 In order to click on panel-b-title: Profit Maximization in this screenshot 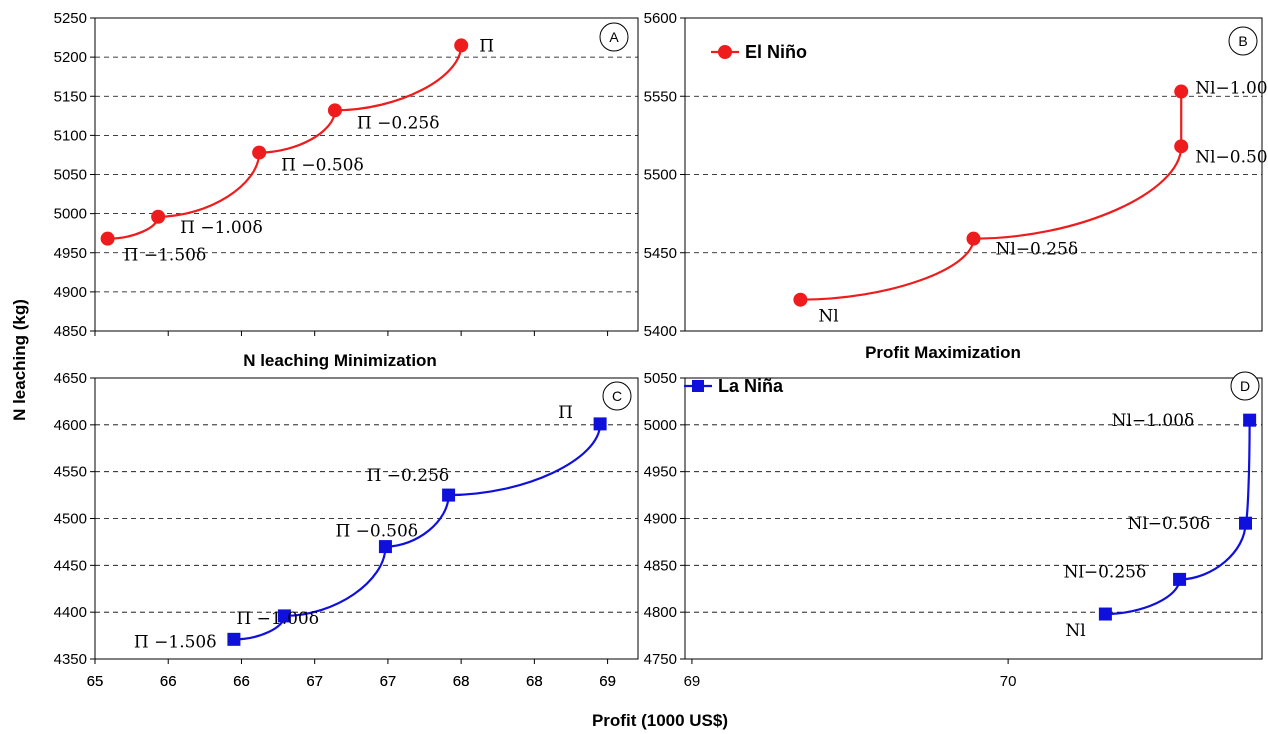, I will do `click(943, 352)`.